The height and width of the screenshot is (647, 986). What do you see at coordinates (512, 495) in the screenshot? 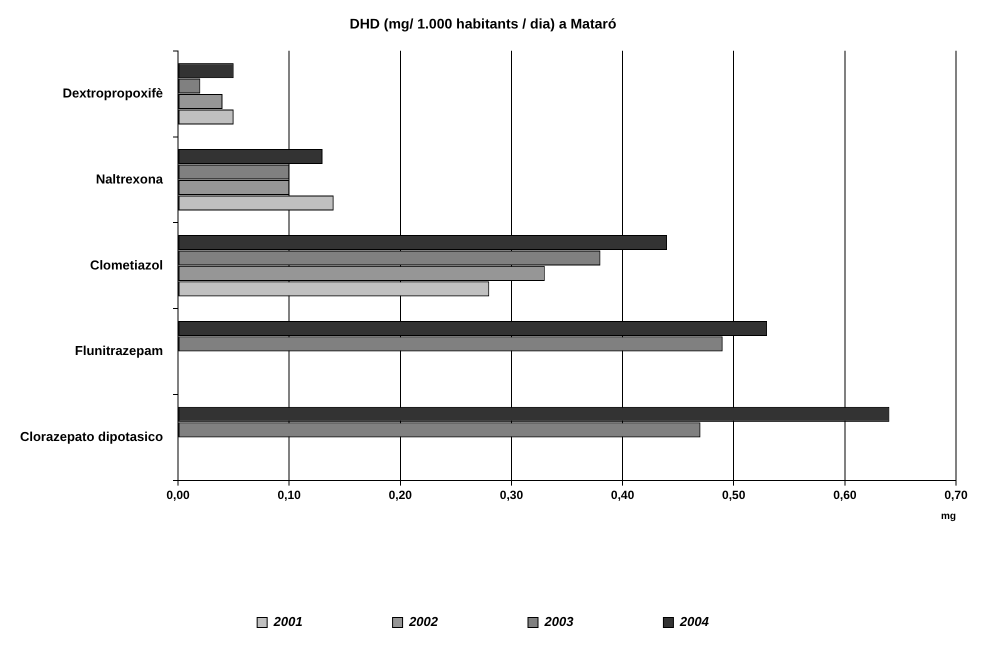
I see `x-tick-label: 0,30` at bounding box center [512, 495].